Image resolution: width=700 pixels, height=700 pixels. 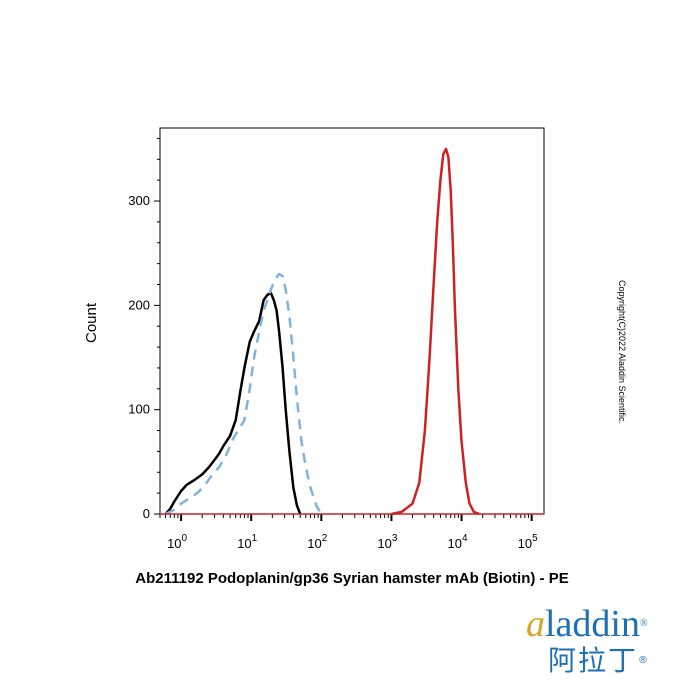 What do you see at coordinates (144, 329) in the screenshot?
I see `y-axis: 0 100 200 300` at bounding box center [144, 329].